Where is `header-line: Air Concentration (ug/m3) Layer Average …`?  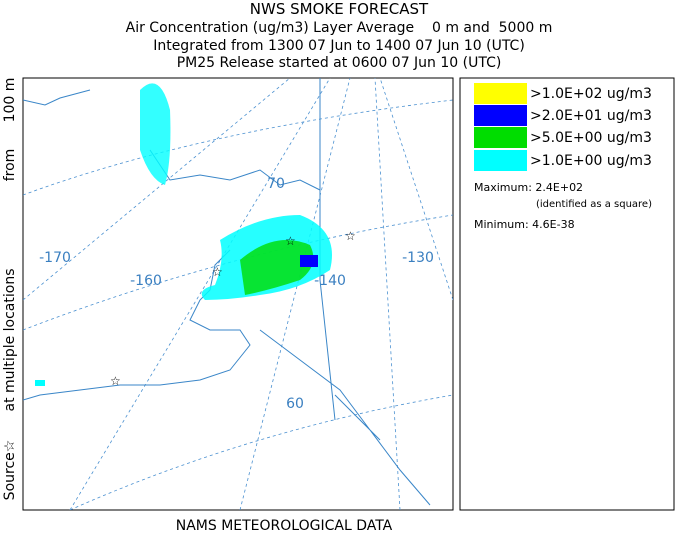 header-line: Air Concentration (ug/m3) Layer Average … is located at coordinates (339, 28).